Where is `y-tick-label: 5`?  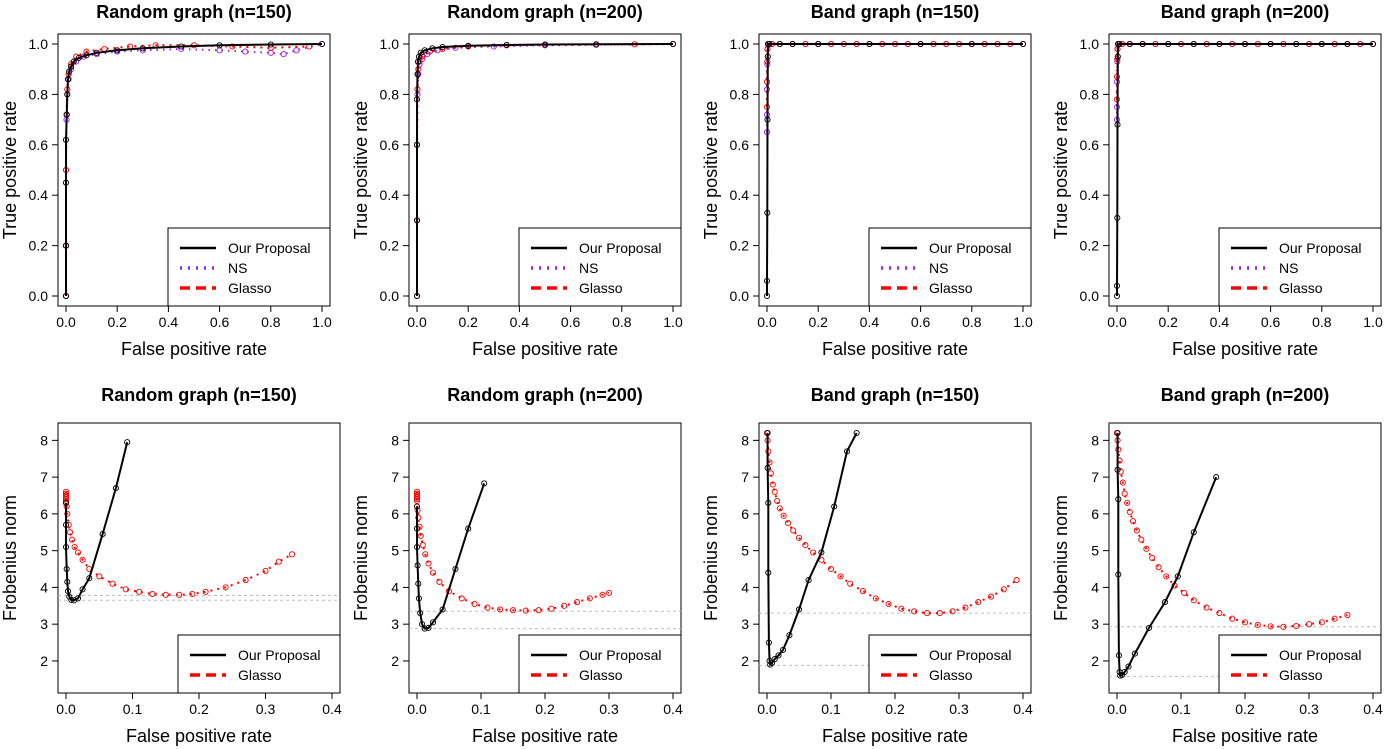
y-tick-label: 5 is located at coordinates (44, 551).